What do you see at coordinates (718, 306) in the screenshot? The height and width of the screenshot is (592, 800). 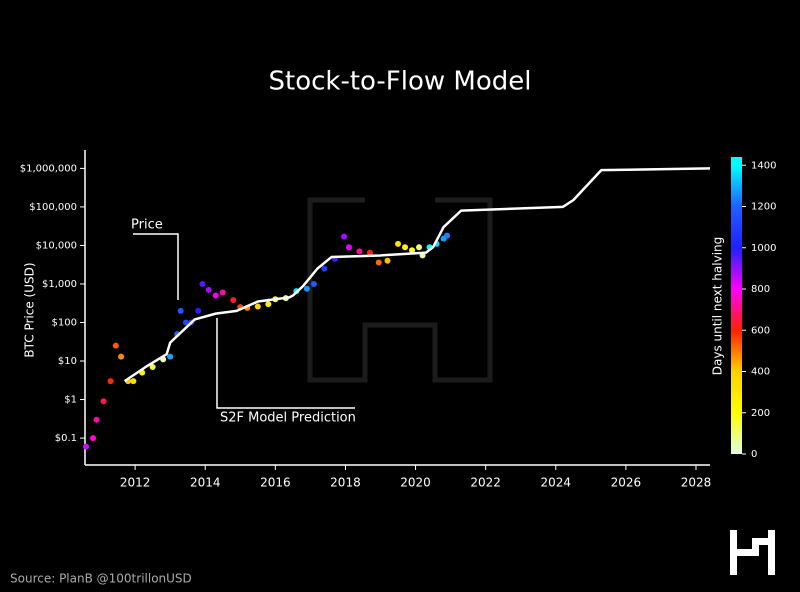 I see `colorbar-label: Days until next halving` at bounding box center [718, 306].